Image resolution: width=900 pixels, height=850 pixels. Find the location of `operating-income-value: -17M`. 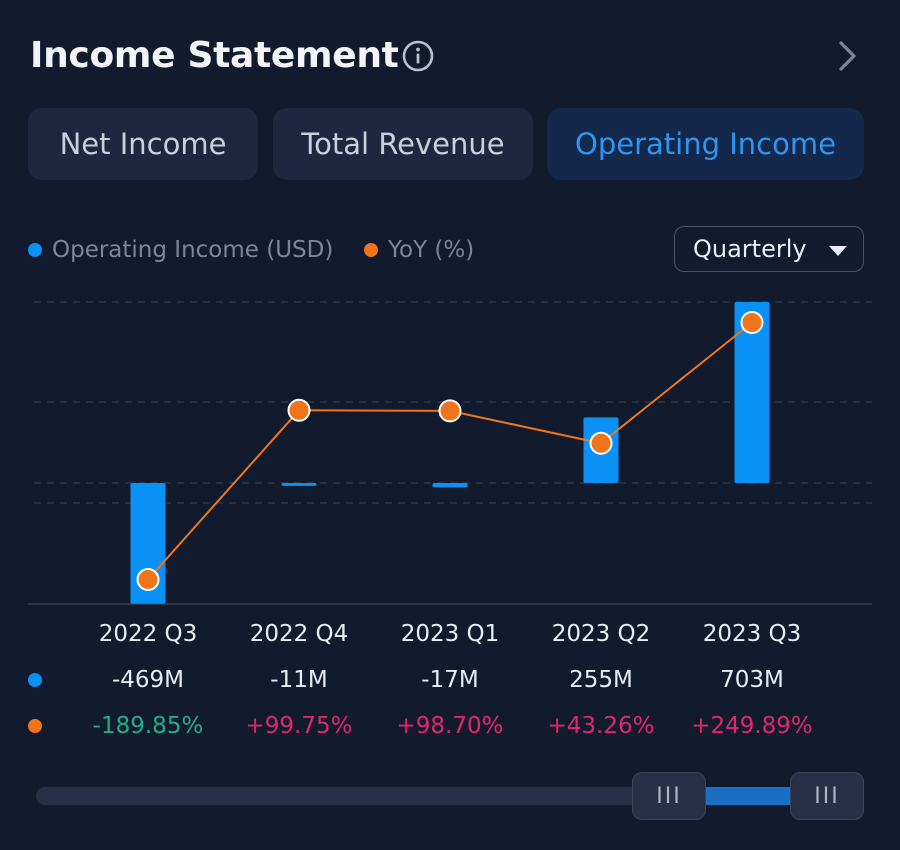

operating-income-value: -17M is located at coordinates (450, 680).